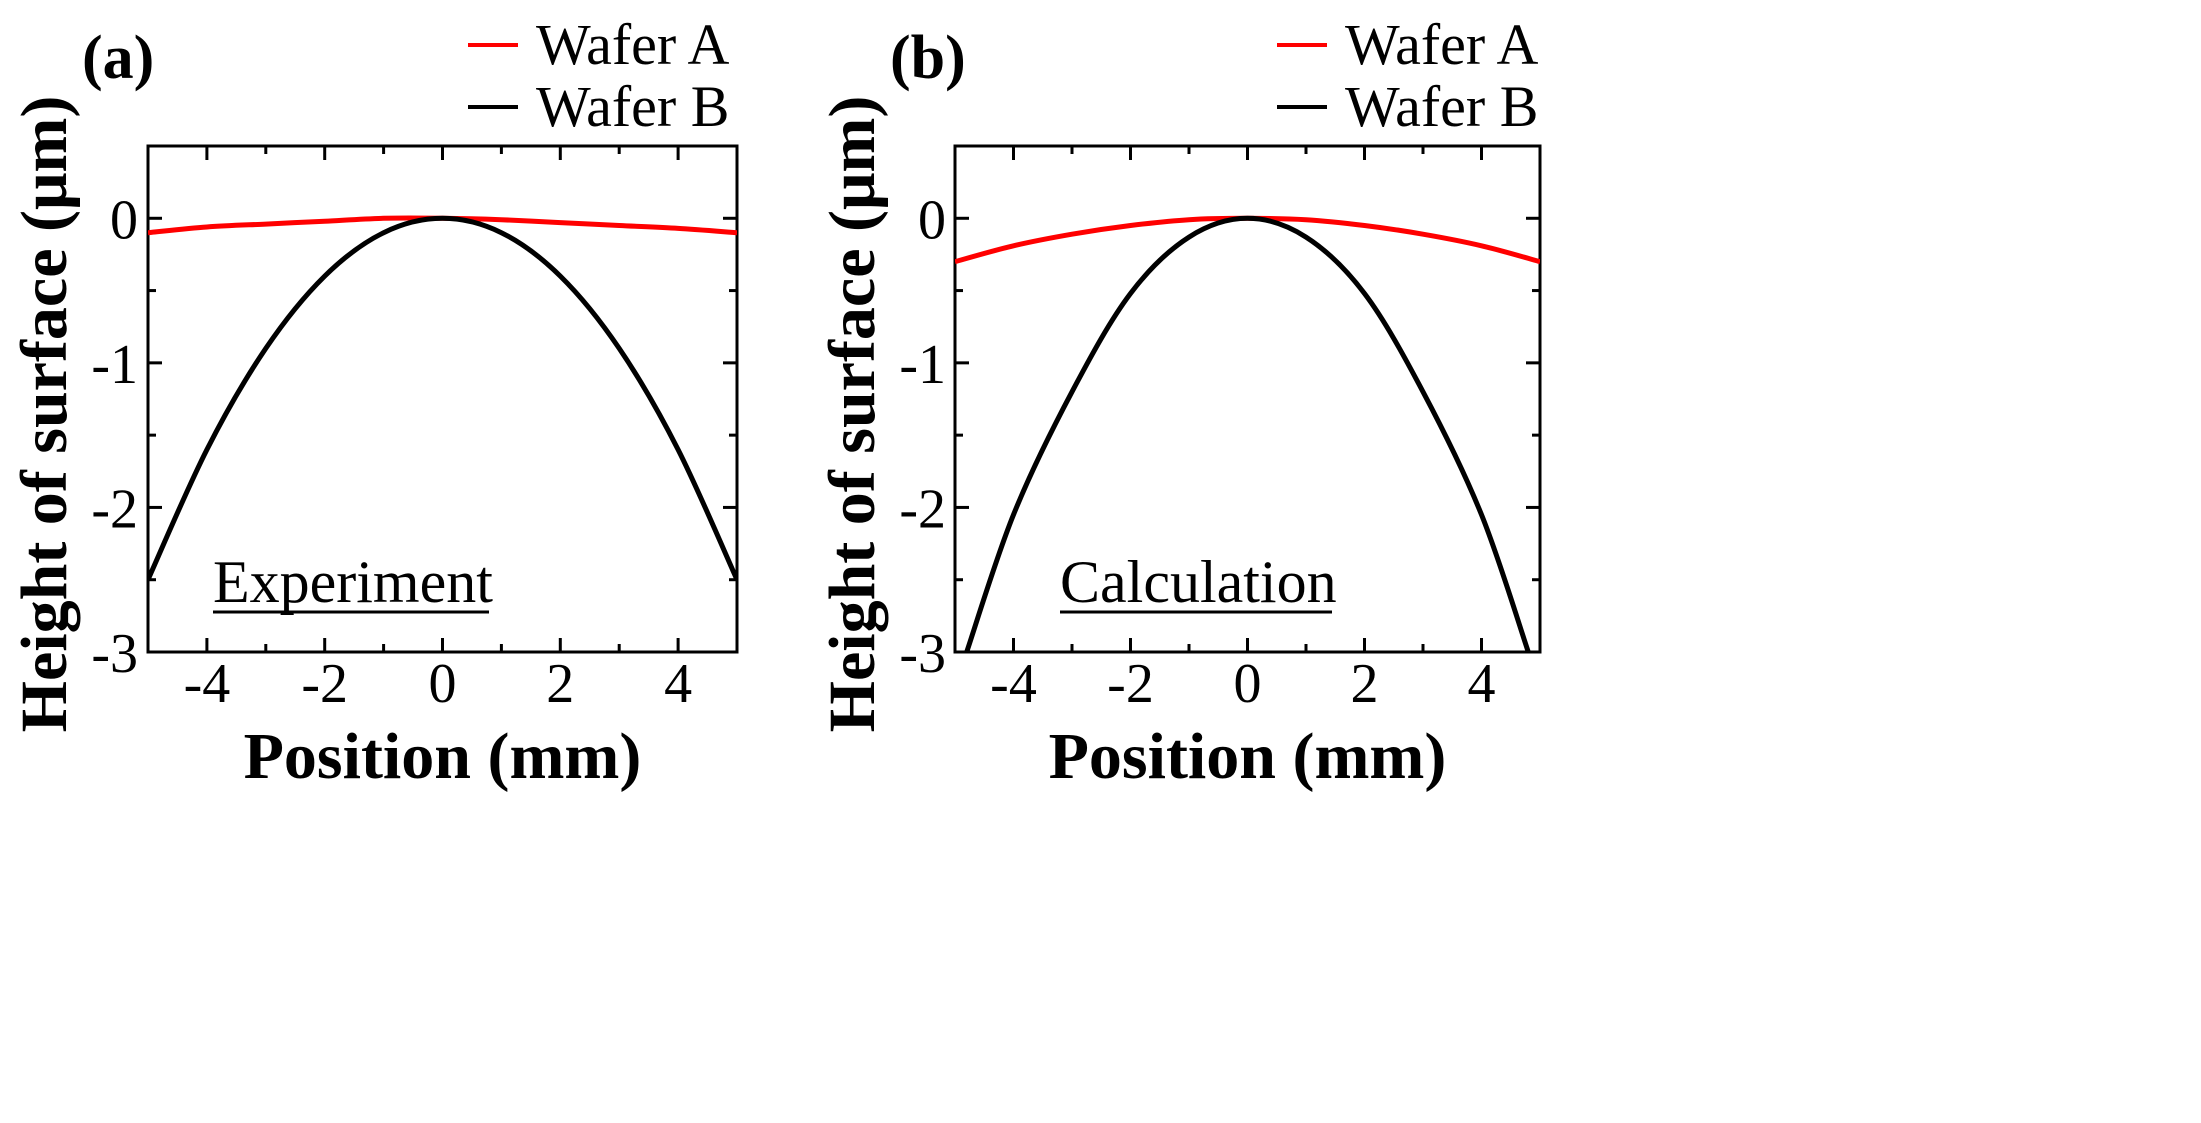  What do you see at coordinates (928, 58) in the screenshot?
I see `panel-label: (b)` at bounding box center [928, 58].